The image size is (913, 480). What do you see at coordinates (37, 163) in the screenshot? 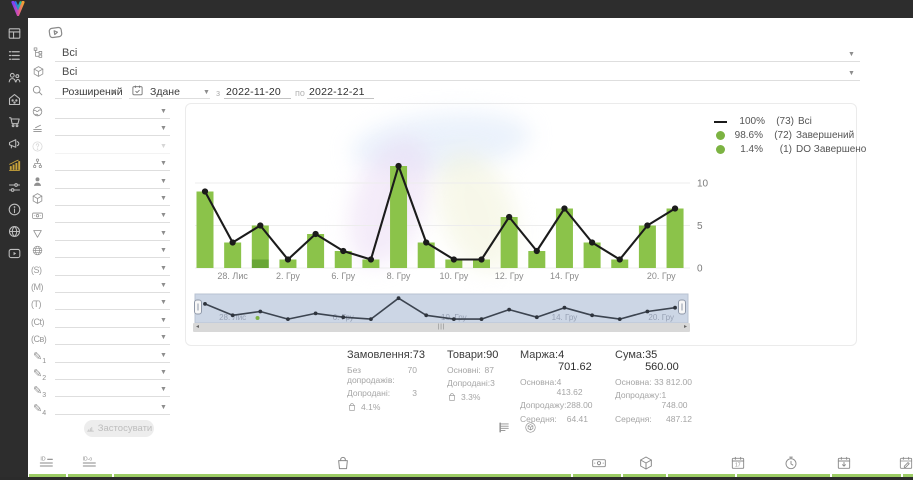
I see `hierarchy-icon` at bounding box center [37, 163].